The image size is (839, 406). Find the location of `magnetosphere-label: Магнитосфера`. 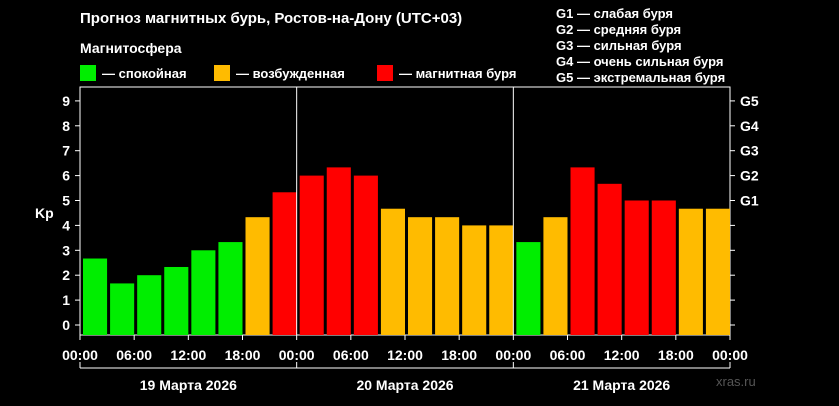

magnetosphere-label: Магнитосфера is located at coordinates (131, 48).